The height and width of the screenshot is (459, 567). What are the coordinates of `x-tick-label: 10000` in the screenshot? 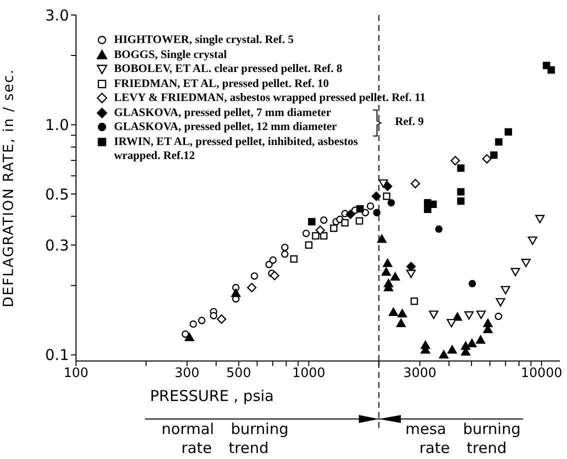 It's located at (541, 374).